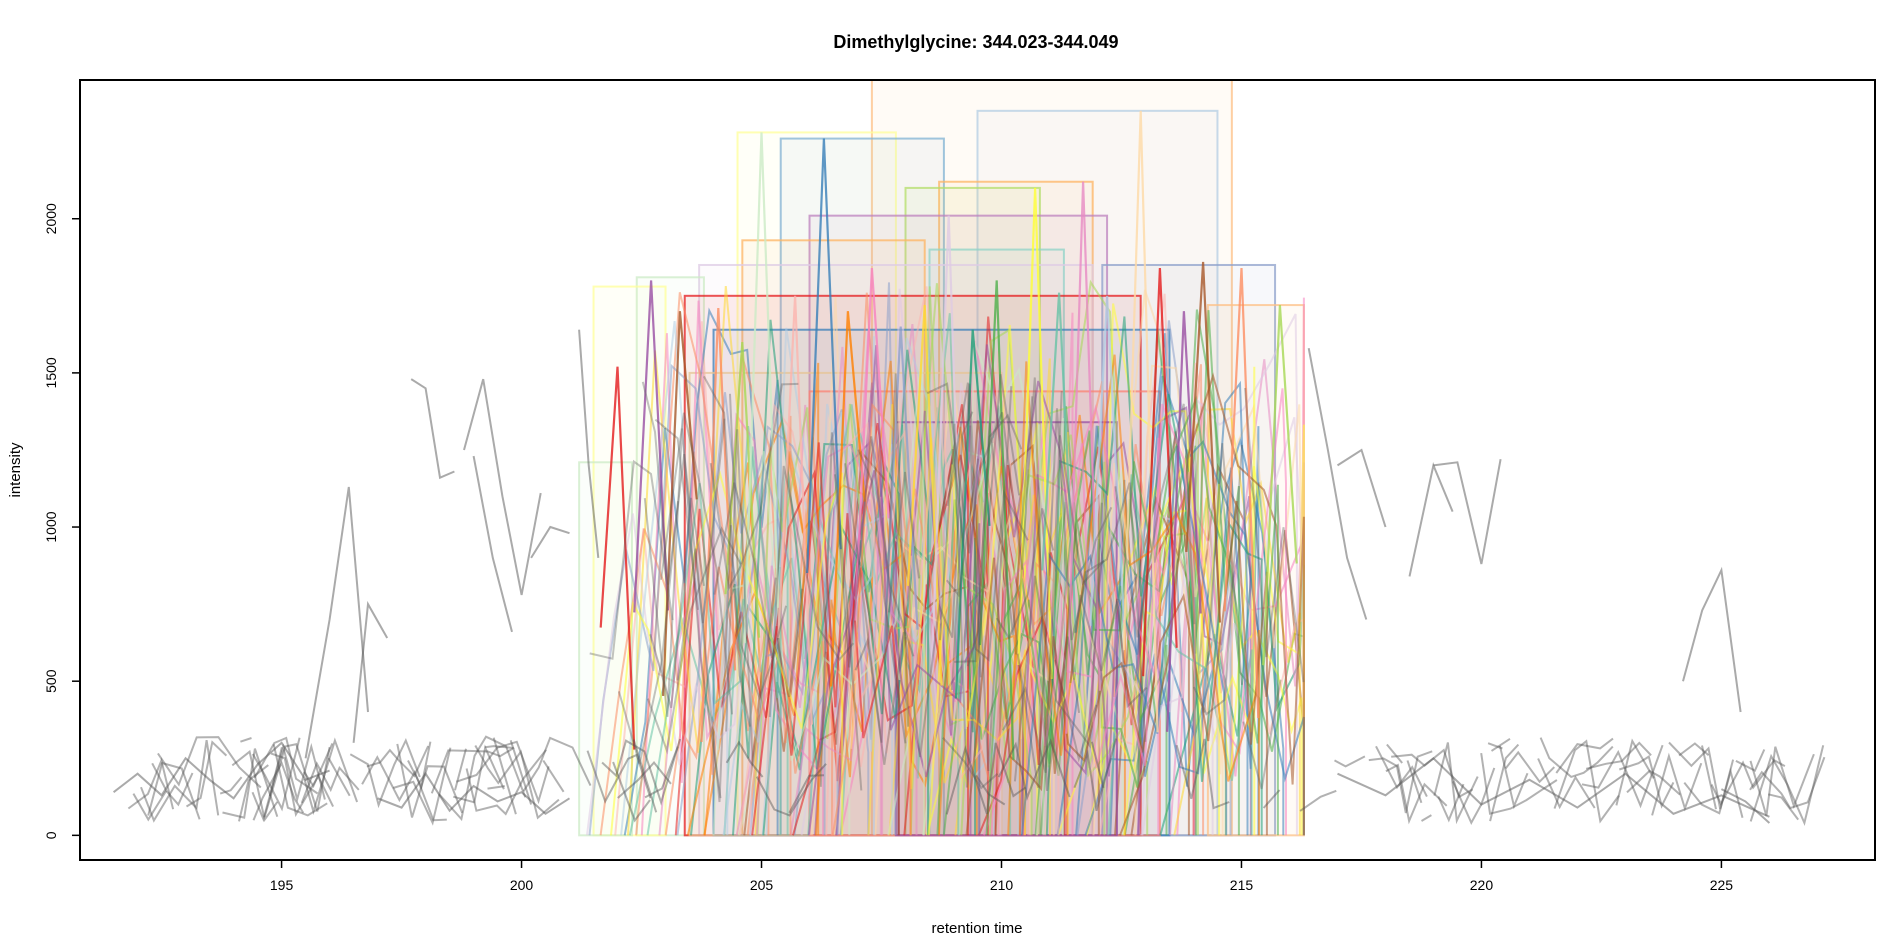 The height and width of the screenshot is (944, 1889). I want to click on x-tick-label: 215, so click(1242, 885).